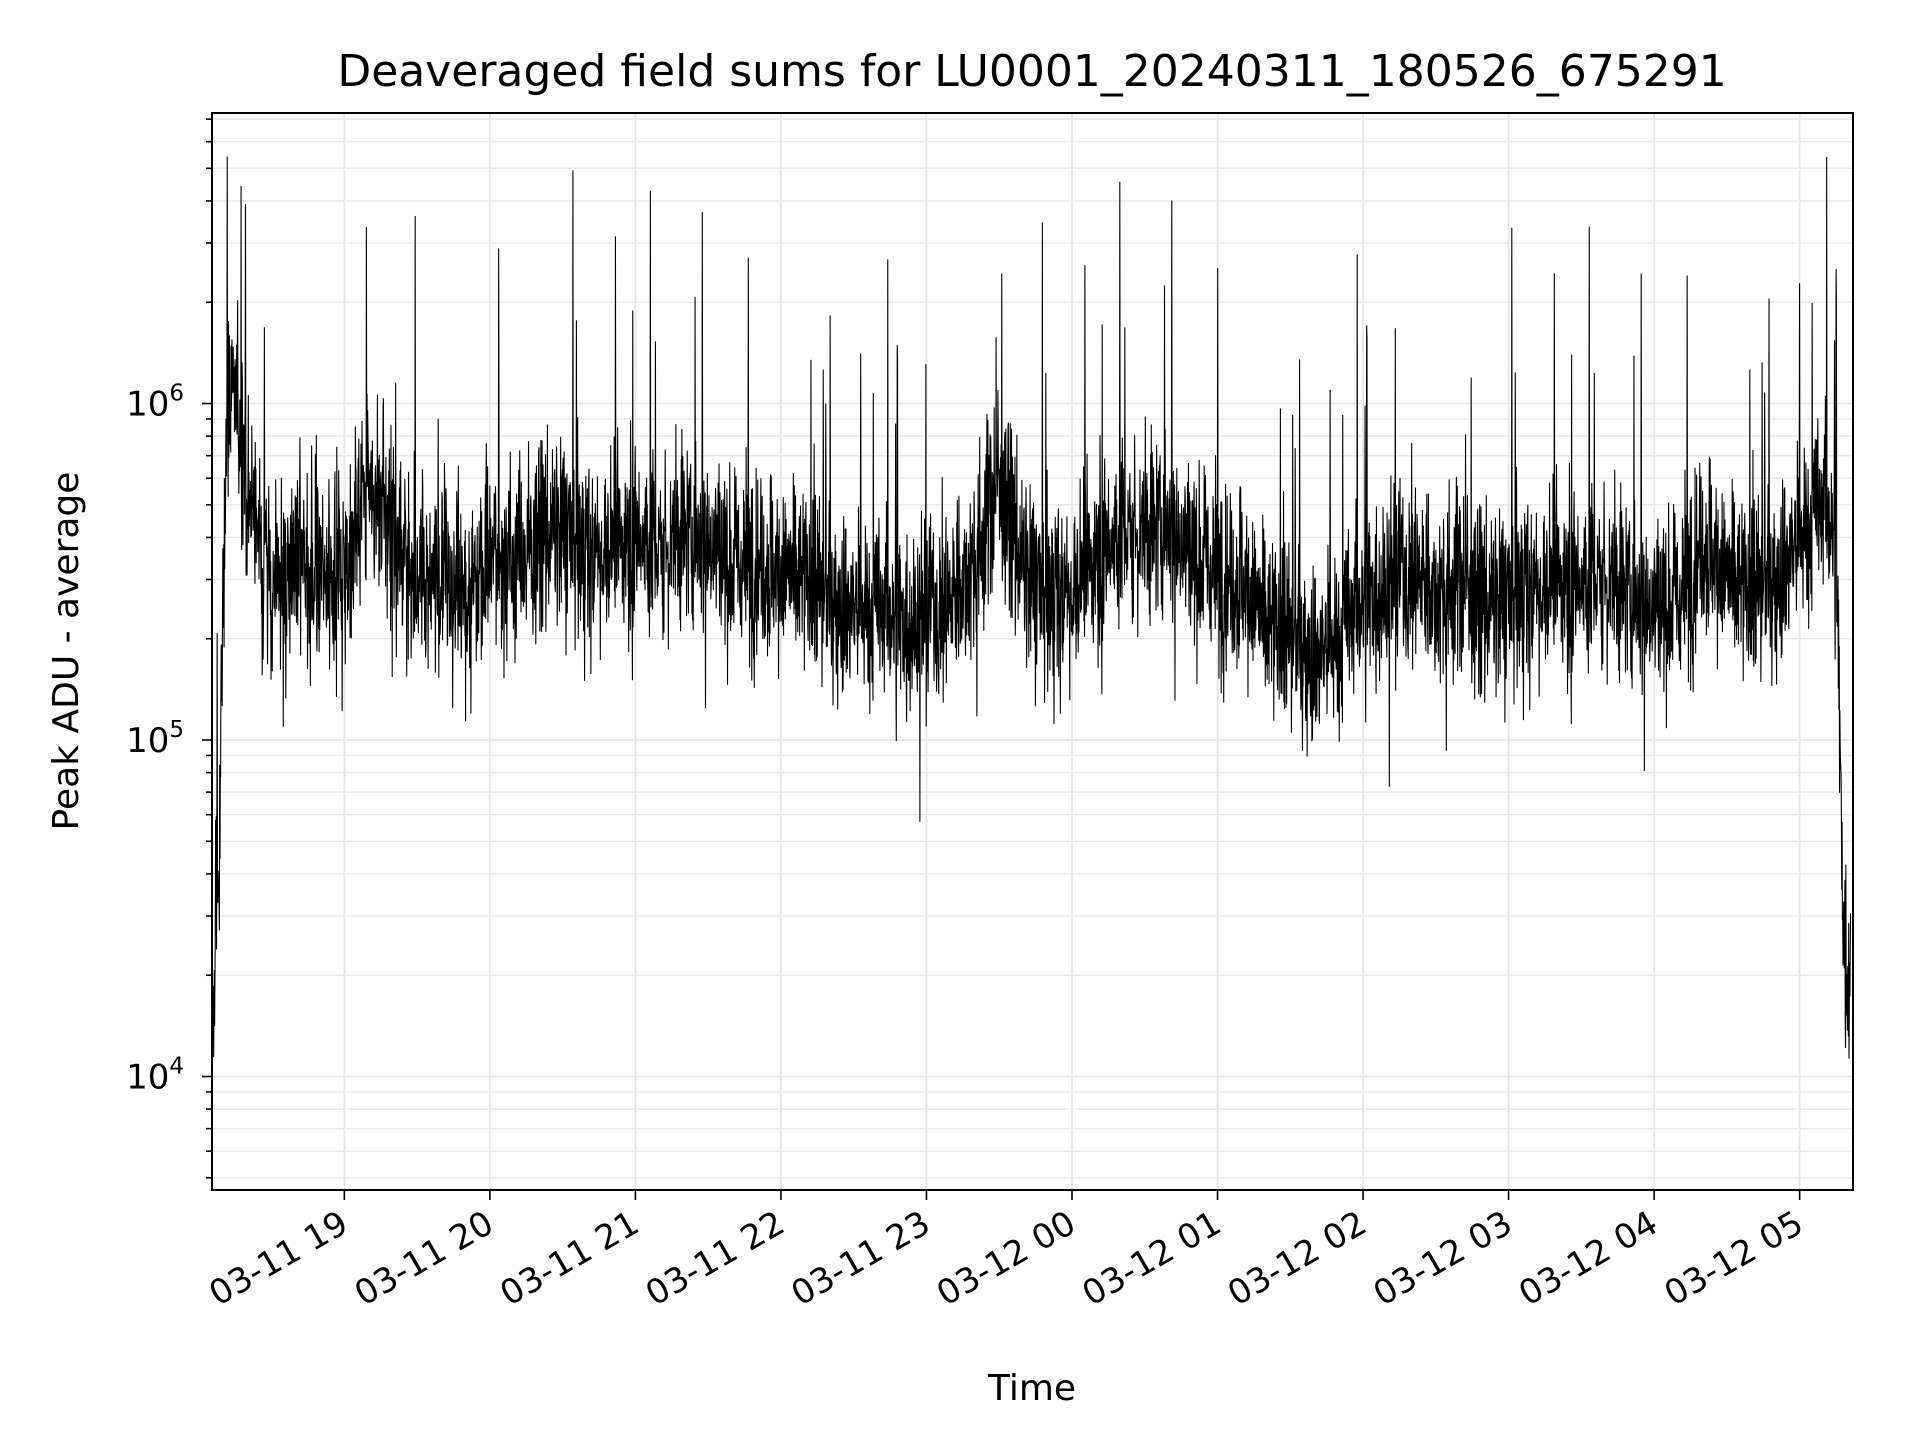  What do you see at coordinates (176, 1067) in the screenshot?
I see `y-tick-exponent: 4` at bounding box center [176, 1067].